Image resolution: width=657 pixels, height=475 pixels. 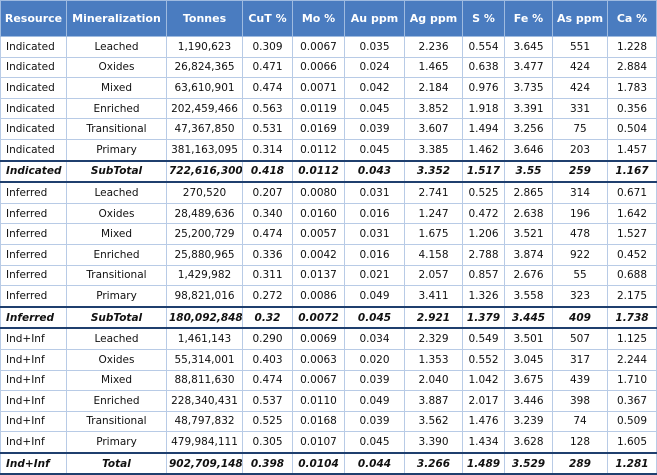 I want to click on value-cell: 0.0104, so click(x=318, y=463).